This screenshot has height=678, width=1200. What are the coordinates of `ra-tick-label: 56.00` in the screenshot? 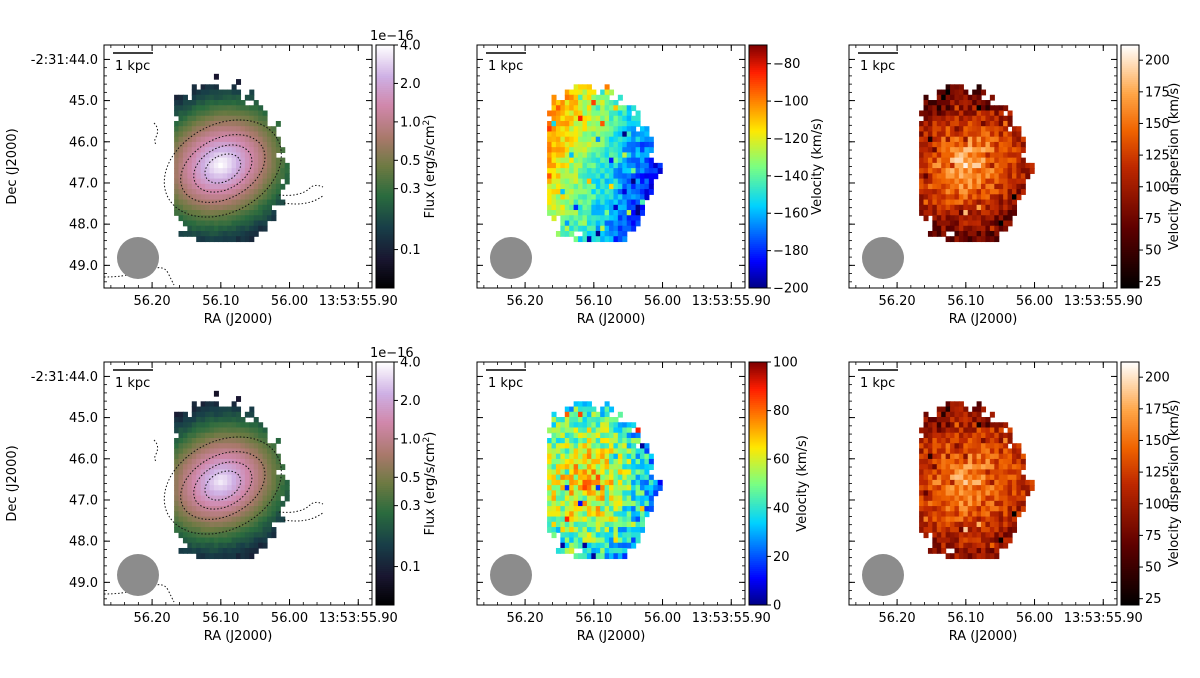 It's located at (289, 618).